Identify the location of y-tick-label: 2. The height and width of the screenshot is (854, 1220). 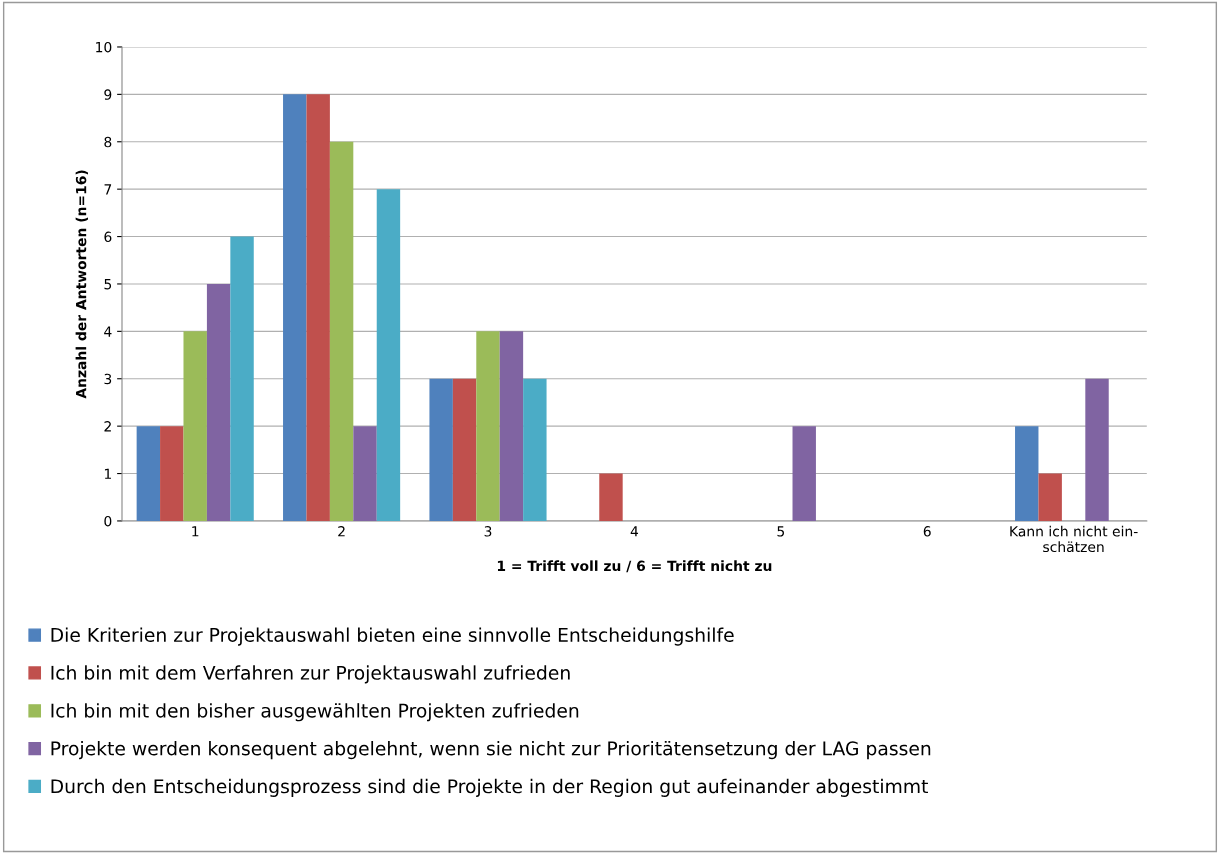
(107, 426).